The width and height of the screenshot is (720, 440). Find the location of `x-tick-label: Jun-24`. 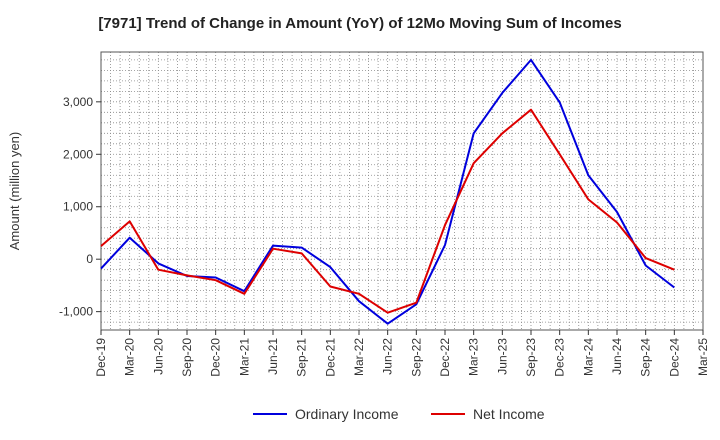

x-tick-label: Jun-24 is located at coordinates (617, 356).